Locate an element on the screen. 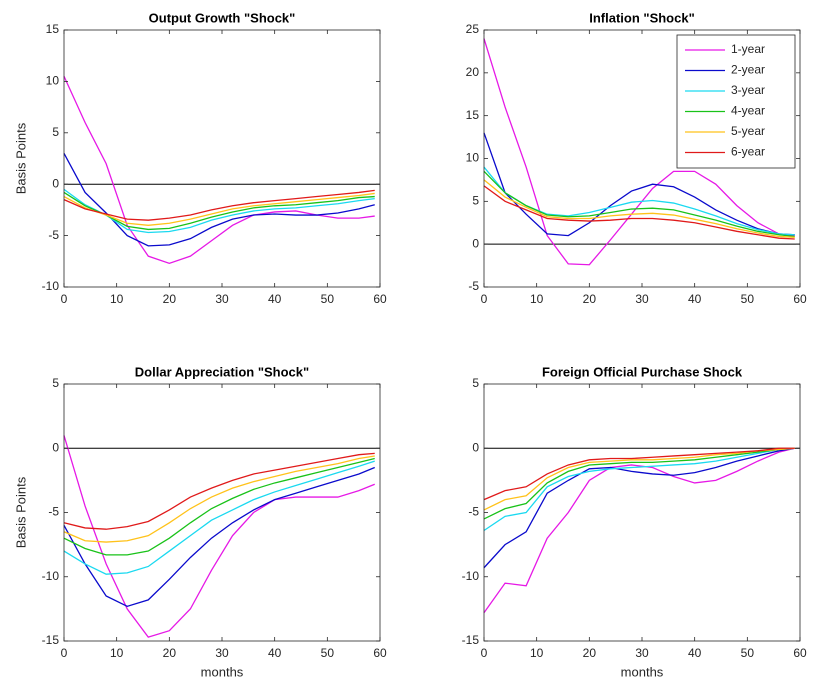 The width and height of the screenshot is (815, 694). chart-title: Output Growth "Shock" is located at coordinates (222, 17).